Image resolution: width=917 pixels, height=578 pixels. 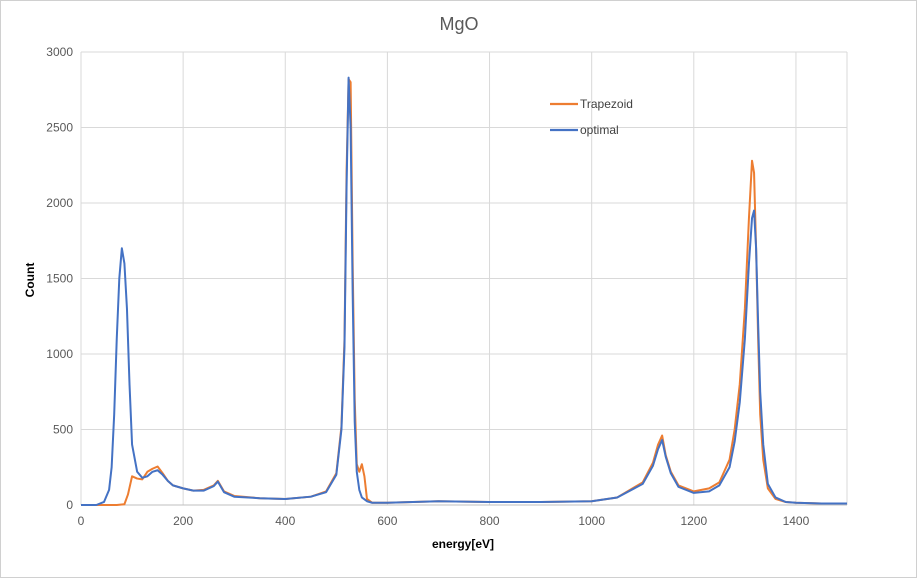 I want to click on x-tick-label: 800, so click(x=490, y=521).